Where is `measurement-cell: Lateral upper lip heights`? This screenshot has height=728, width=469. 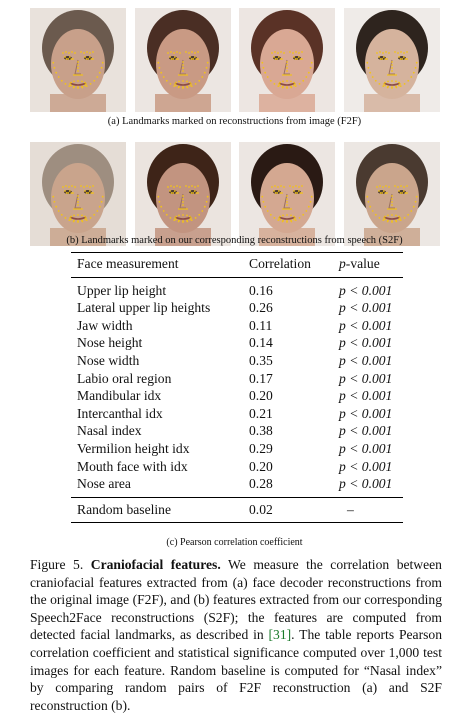 measurement-cell: Lateral upper lip heights is located at coordinates (144, 308).